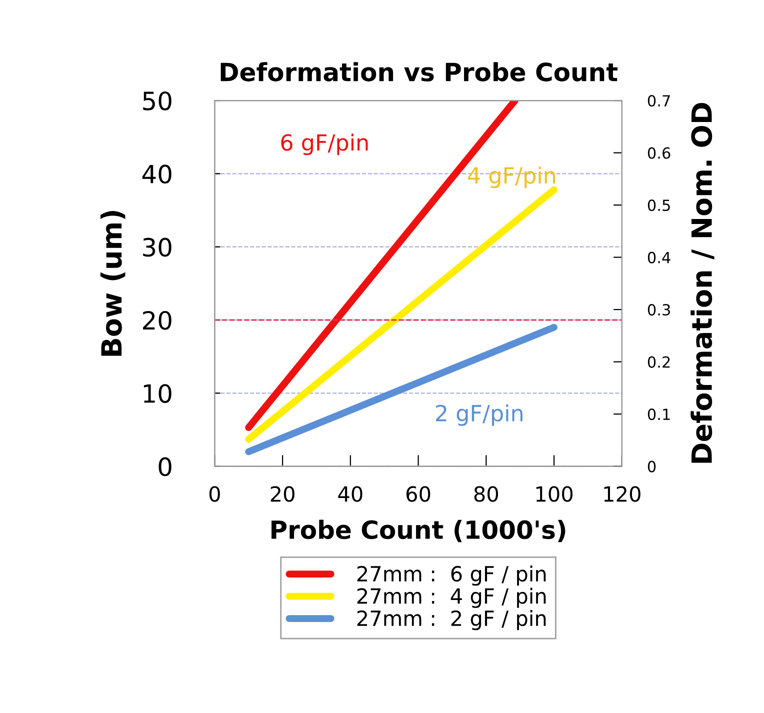 This screenshot has height=713, width=764. What do you see at coordinates (451, 620) in the screenshot?
I see `legend-label: 27mm : 2 gF / pin` at bounding box center [451, 620].